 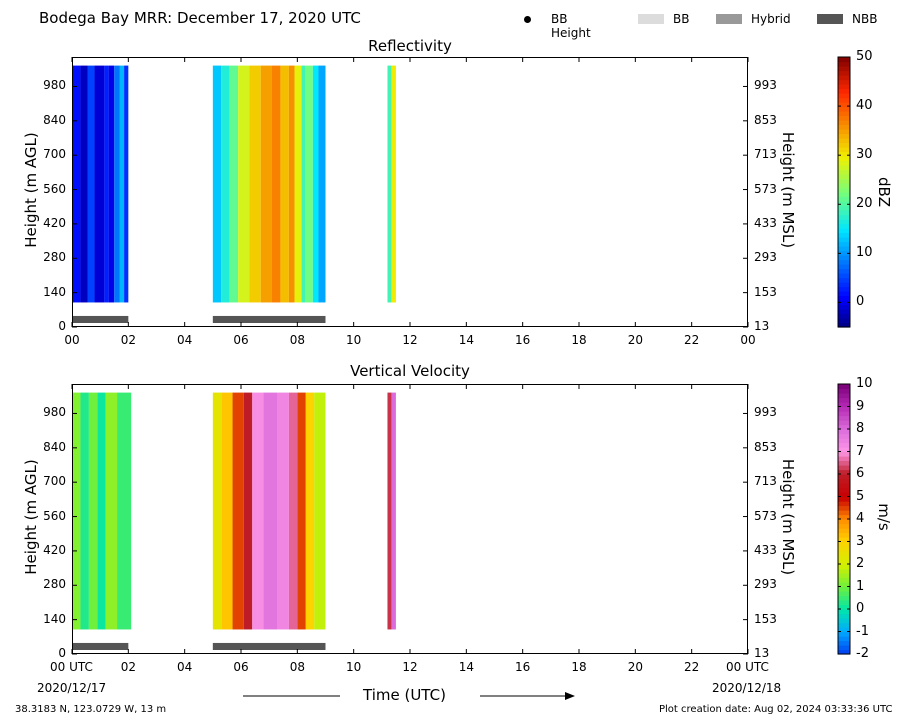 I want to click on colorbar-tick-label: 6, so click(x=860, y=473).